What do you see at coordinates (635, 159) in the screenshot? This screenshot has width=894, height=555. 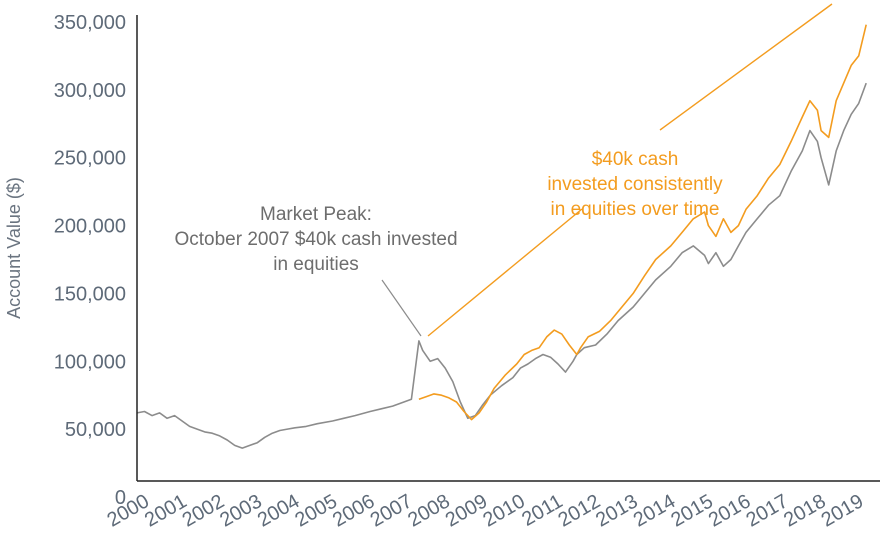 I see `consistent-annotation-line-1: $40k cash` at bounding box center [635, 159].